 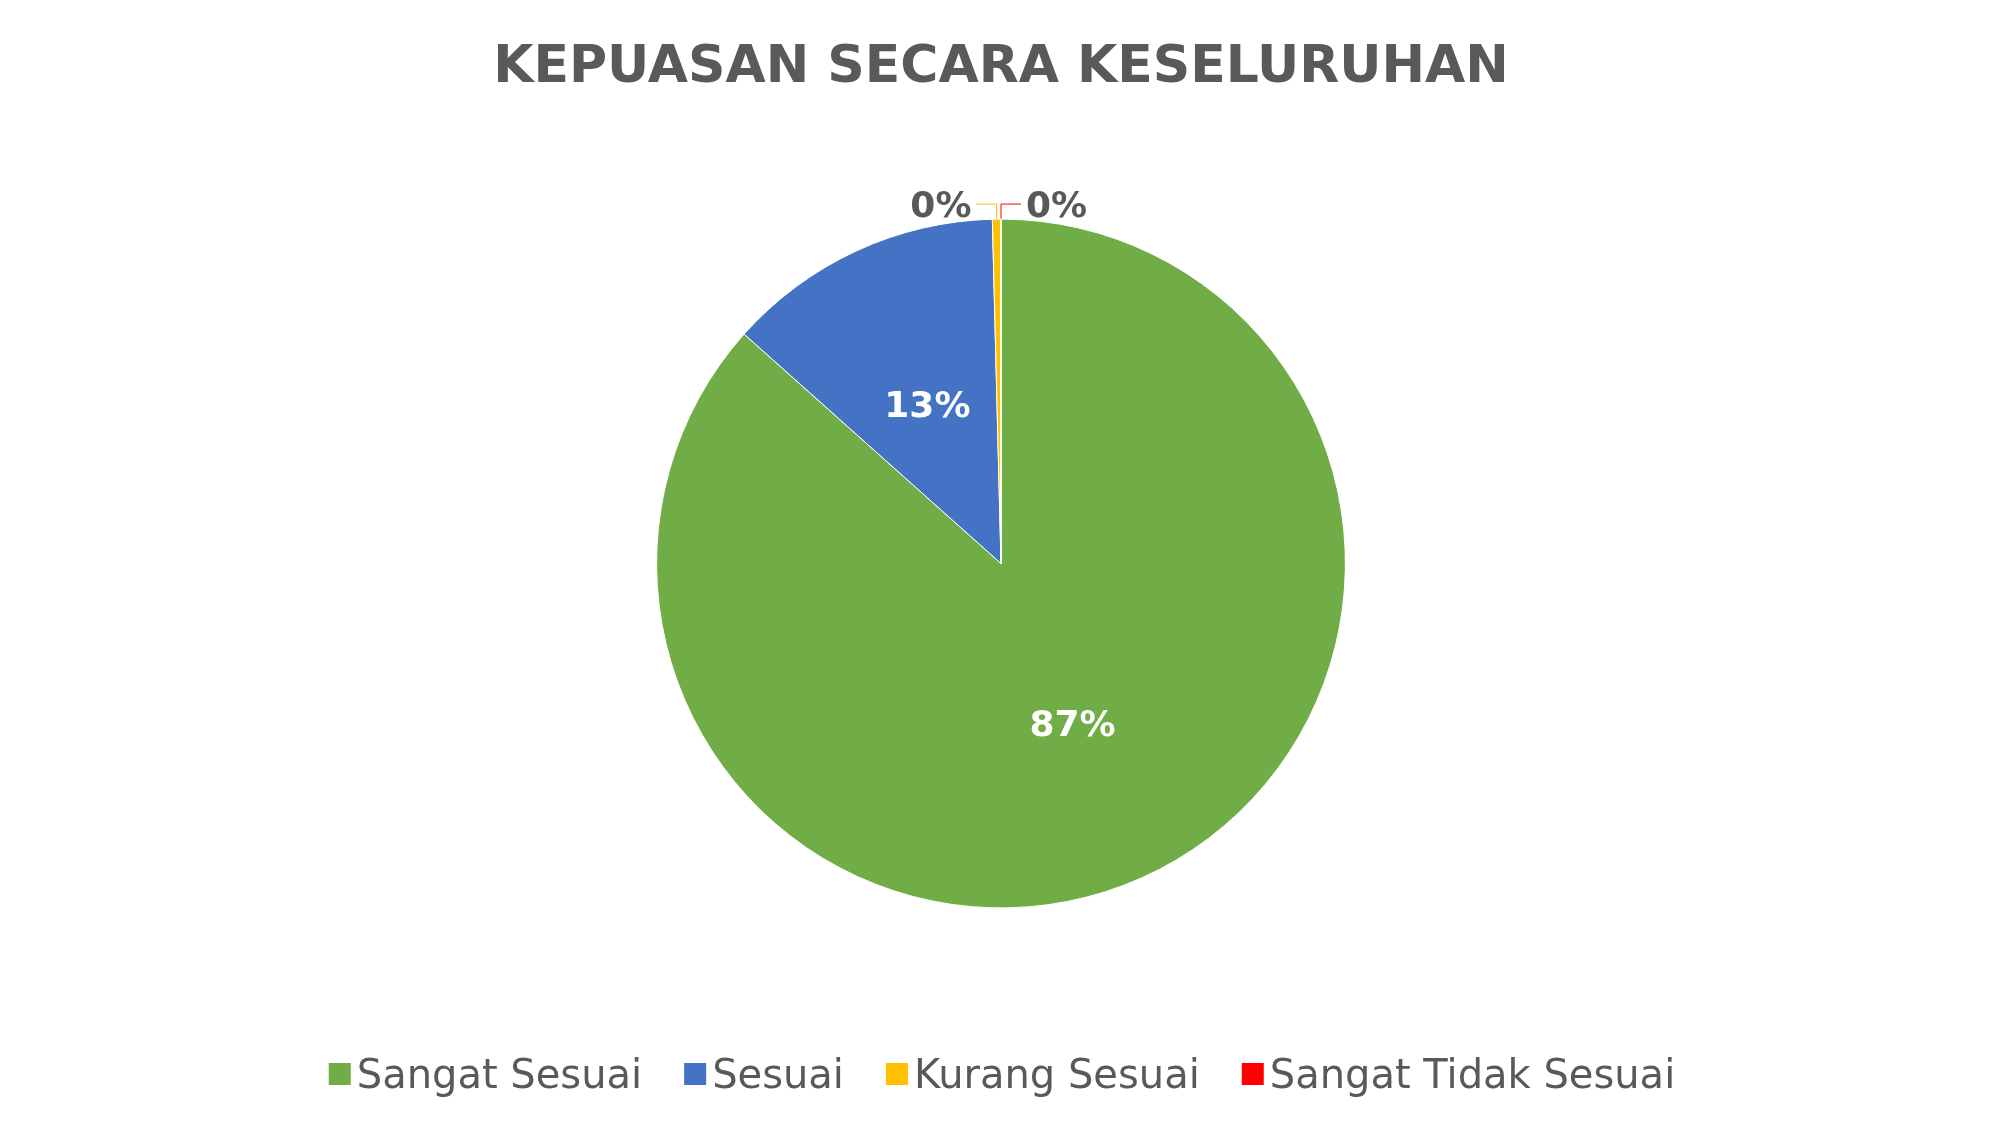 What do you see at coordinates (1472, 1074) in the screenshot?
I see `legend-label: Sangat Tidak Sesuai` at bounding box center [1472, 1074].